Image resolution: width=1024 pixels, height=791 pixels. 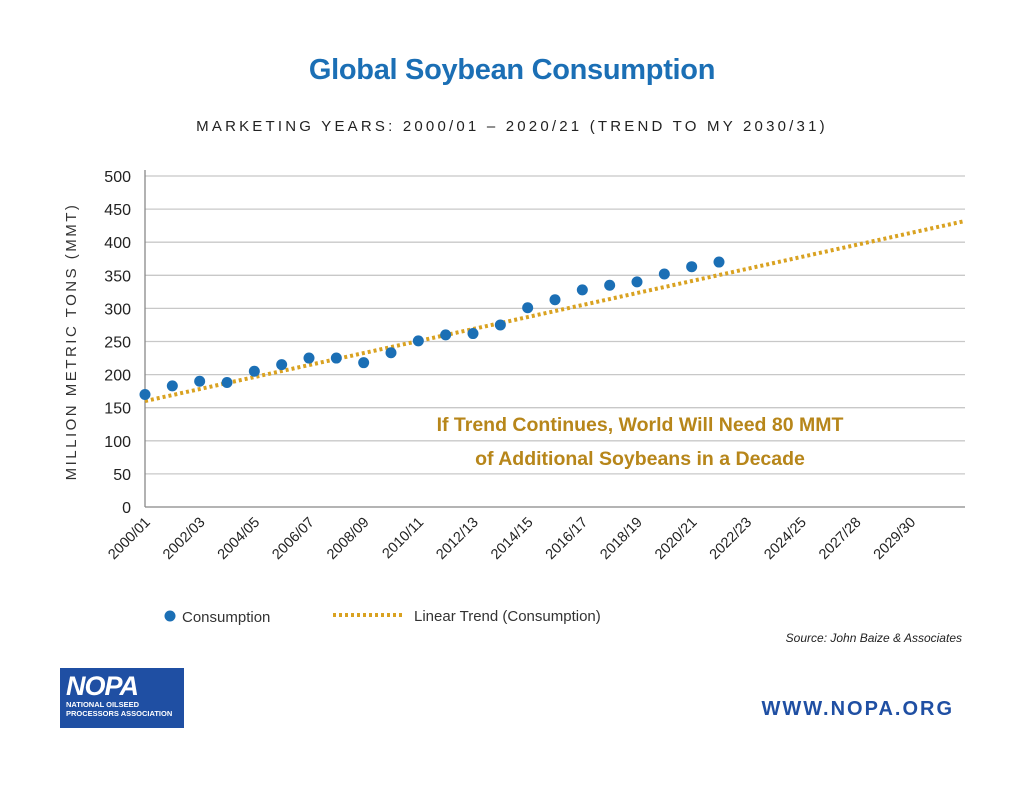 What do you see at coordinates (170, 616) in the screenshot?
I see `legend-marker-consumption` at bounding box center [170, 616].